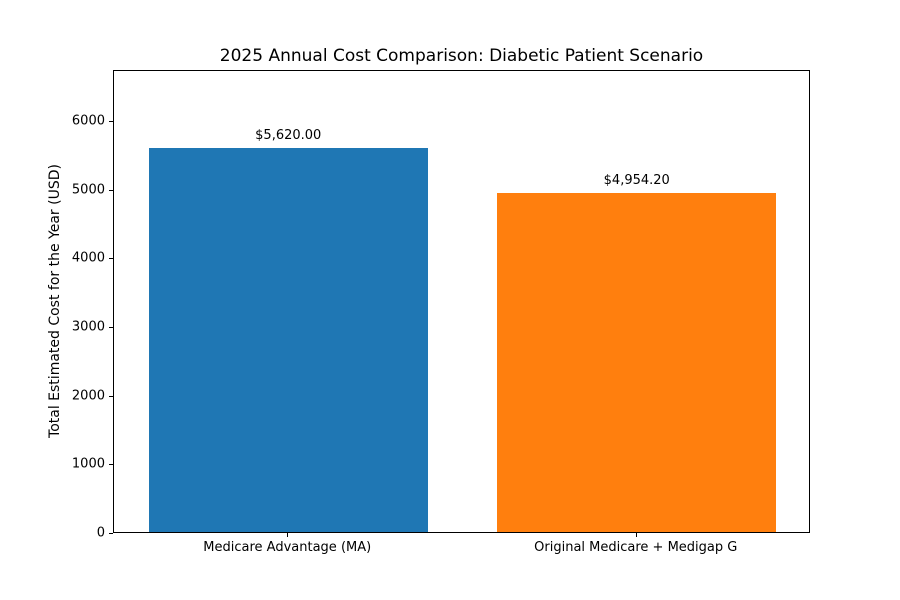 This screenshot has height=600, width=900. I want to click on bar-value-label-0: $5,620.00, so click(288, 135).